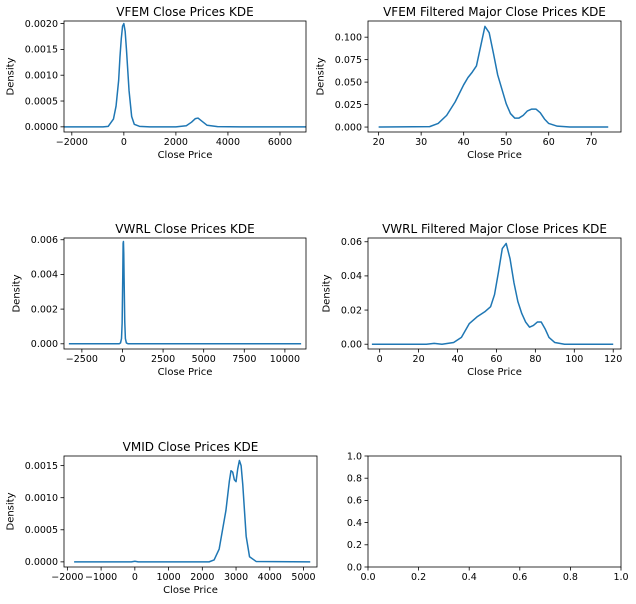 Image resolution: width=636 pixels, height=604 pixels. What do you see at coordinates (168, 577) in the screenshot?
I see `x-tick-label: 1000` at bounding box center [168, 577].